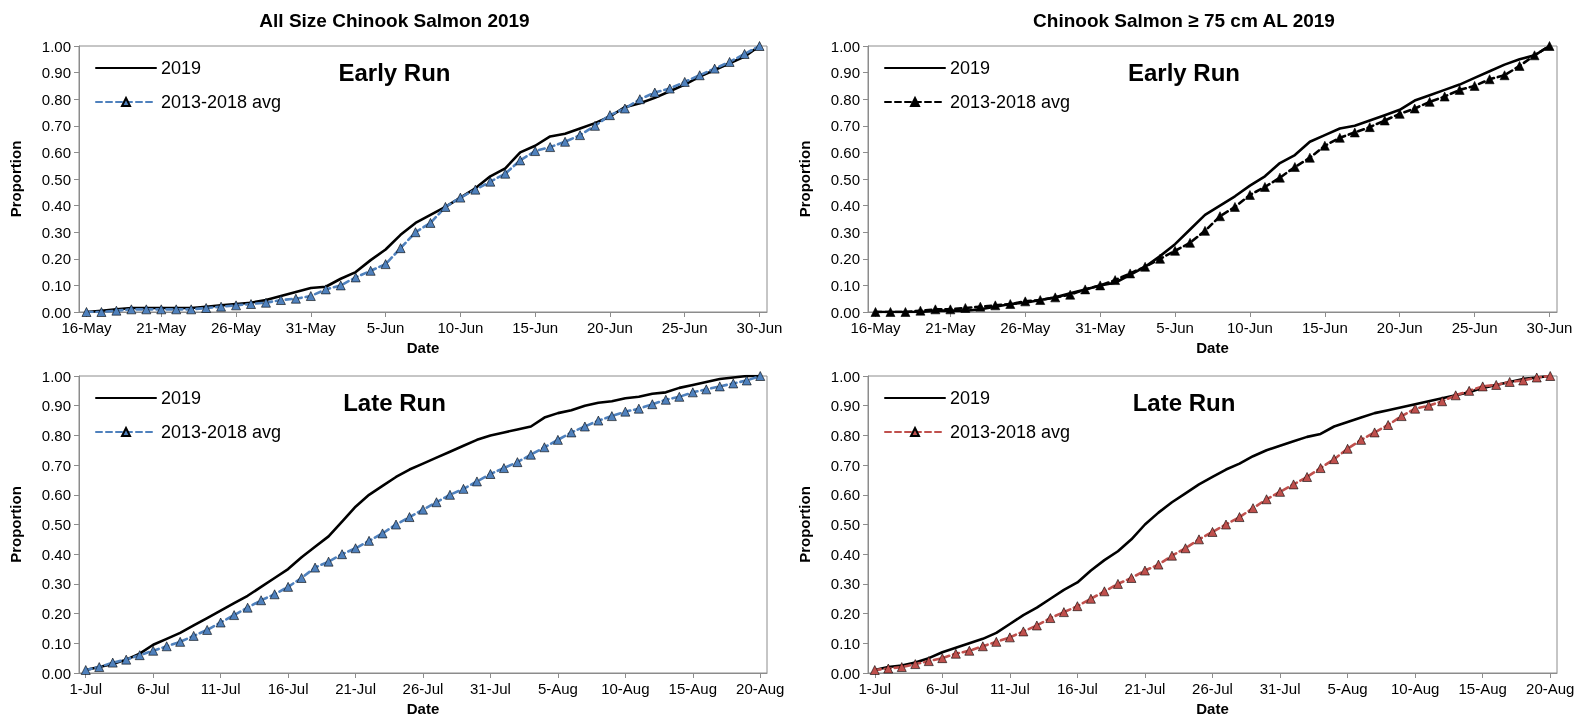  I want to click on y-tick-label: 0.00, so click(845, 312).